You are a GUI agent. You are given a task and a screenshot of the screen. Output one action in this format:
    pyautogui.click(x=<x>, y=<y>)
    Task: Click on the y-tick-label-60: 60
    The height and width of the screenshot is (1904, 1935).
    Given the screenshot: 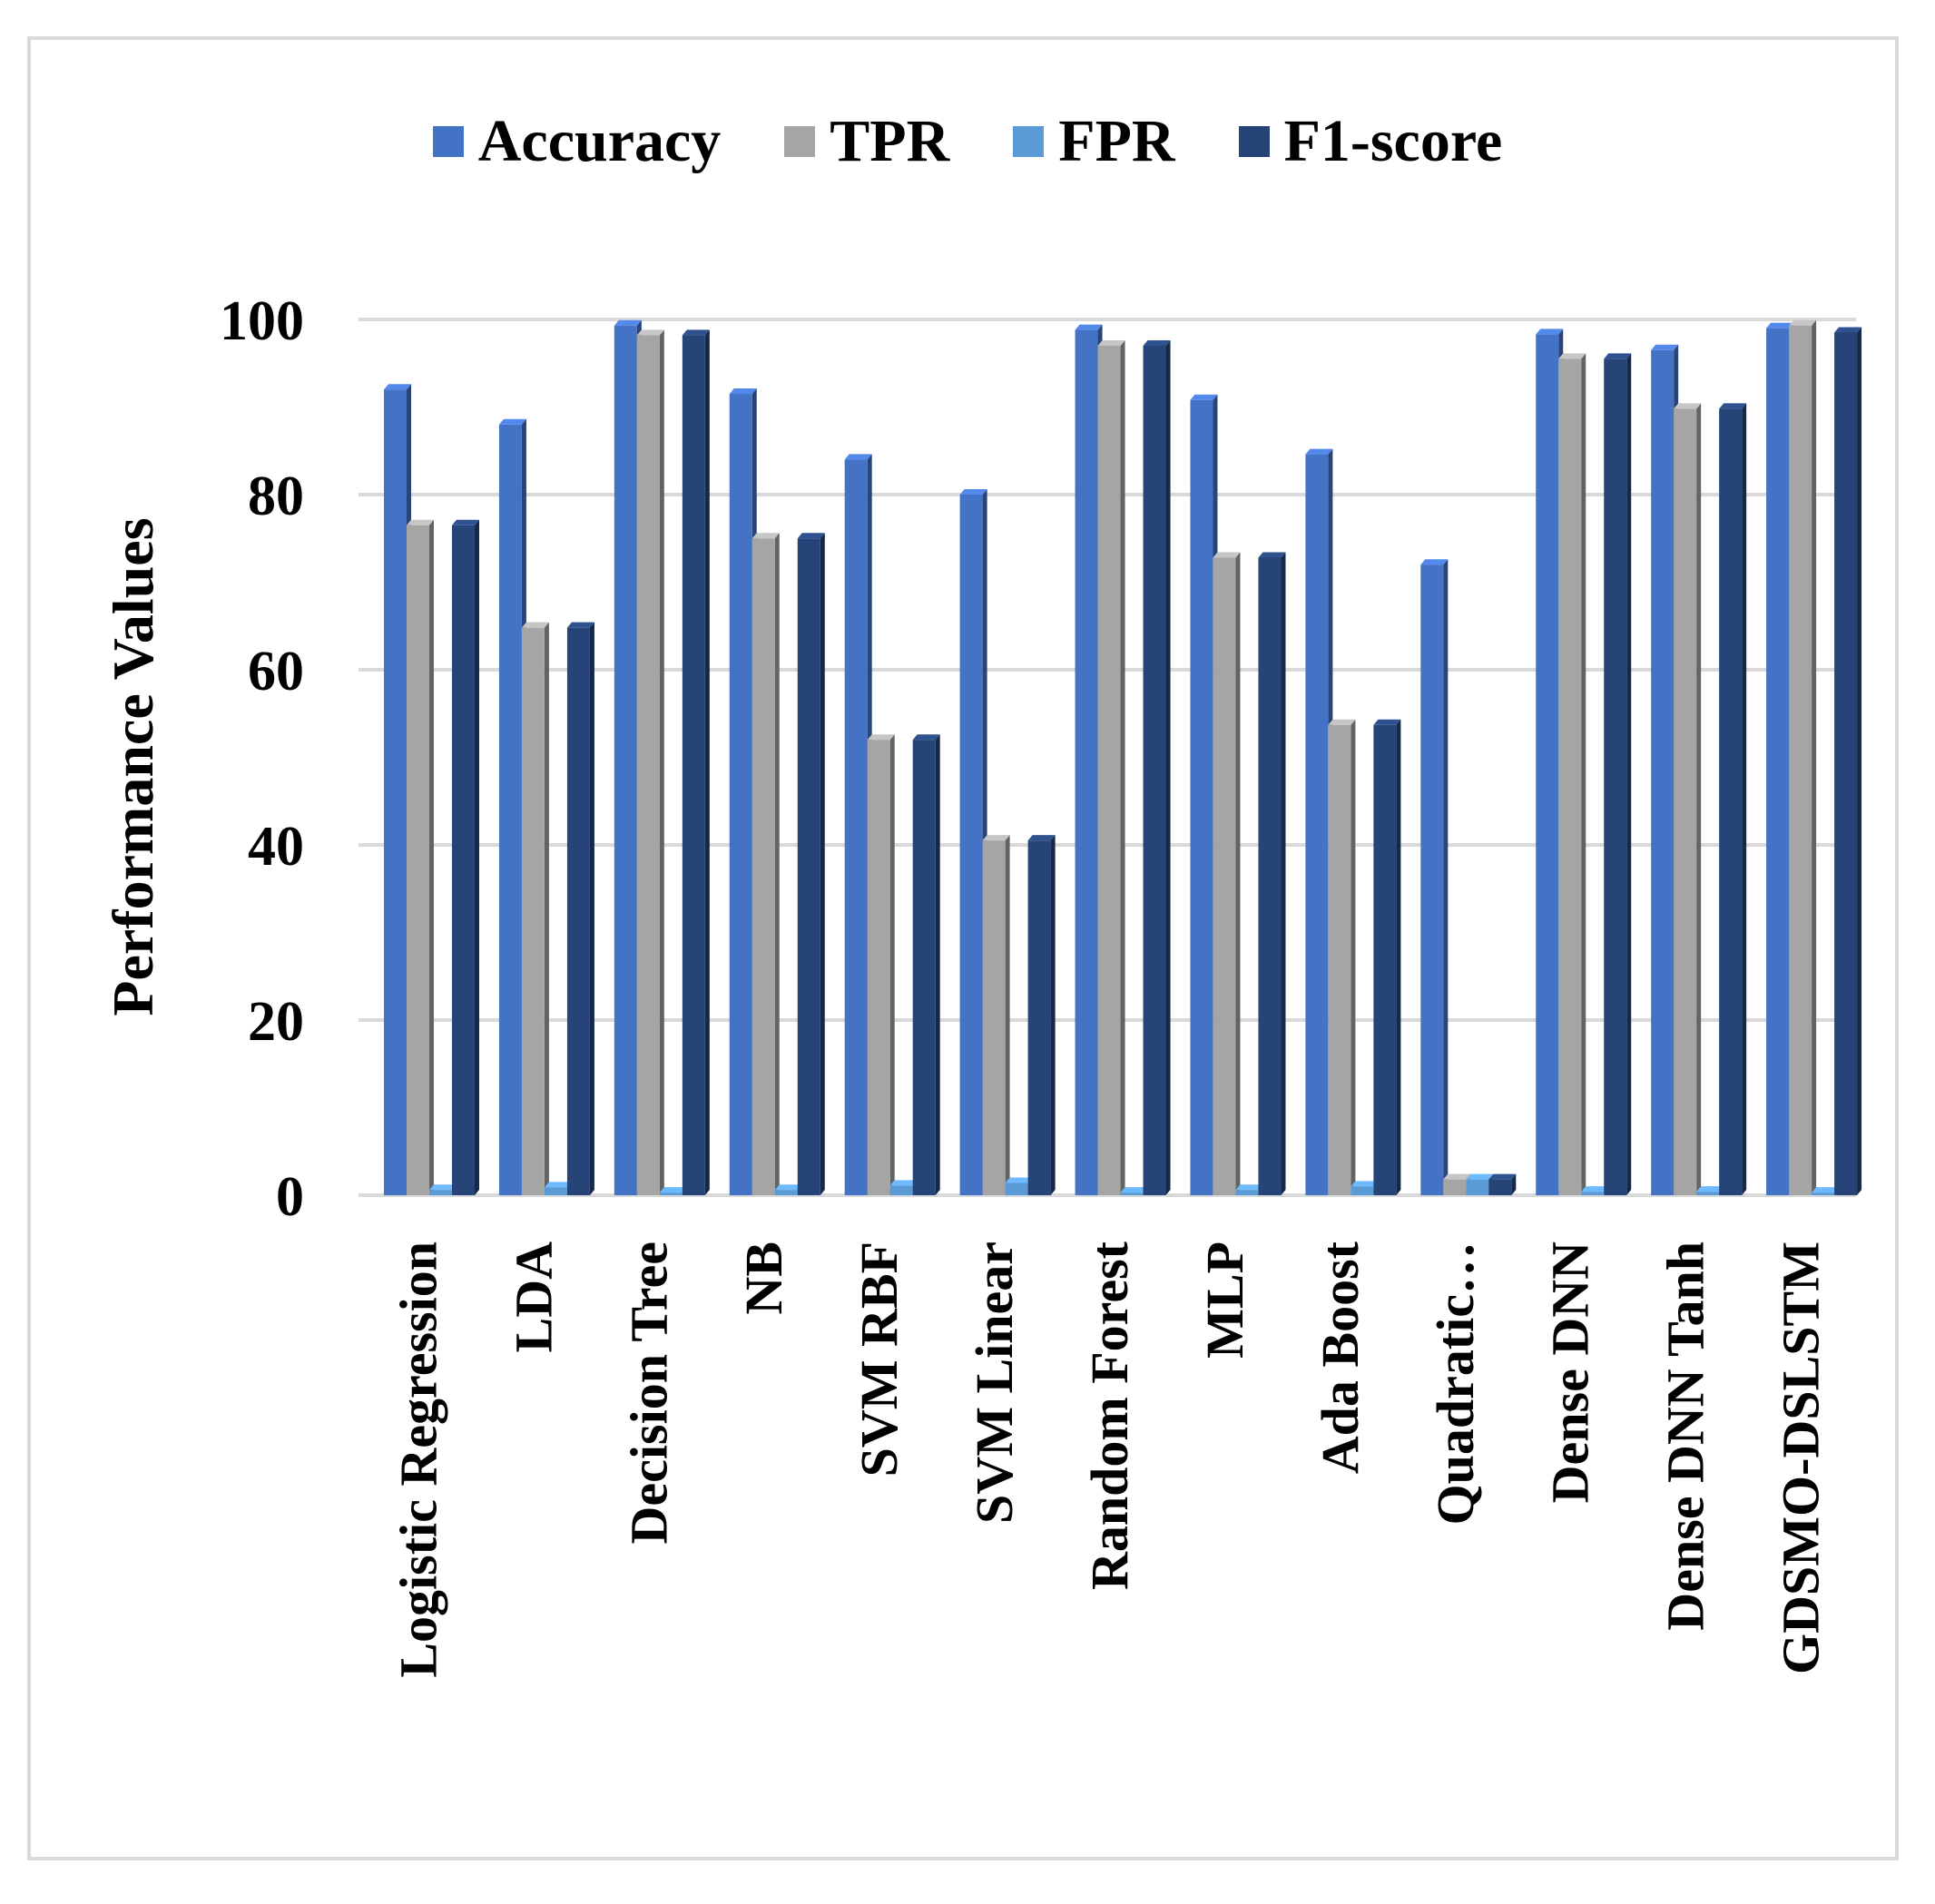 What is the action you would take?
    pyautogui.click(x=276, y=671)
    